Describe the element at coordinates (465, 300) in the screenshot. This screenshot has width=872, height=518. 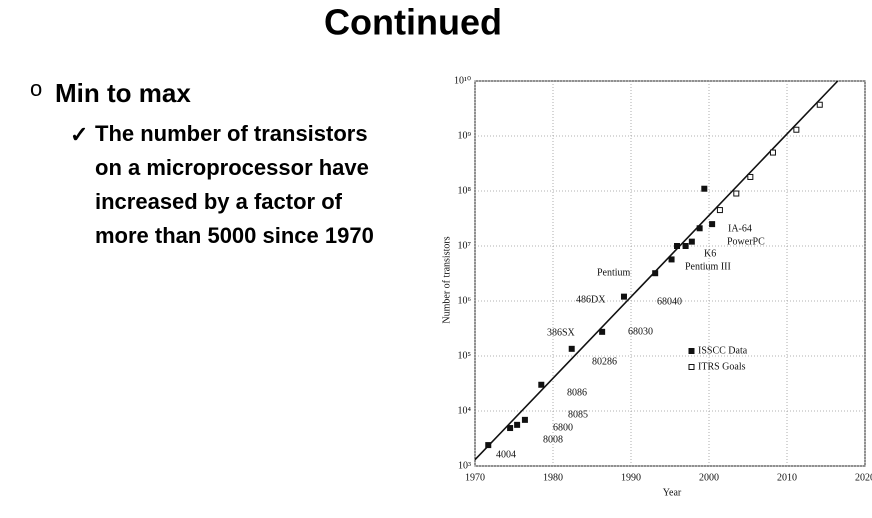
I see `y-tick-label: 10⁶` at that location.